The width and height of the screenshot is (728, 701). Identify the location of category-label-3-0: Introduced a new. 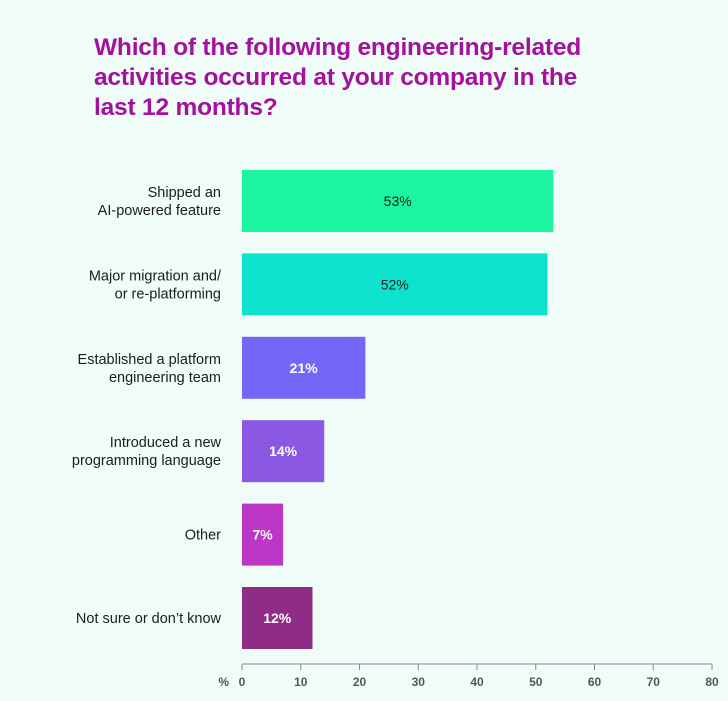
(166, 443).